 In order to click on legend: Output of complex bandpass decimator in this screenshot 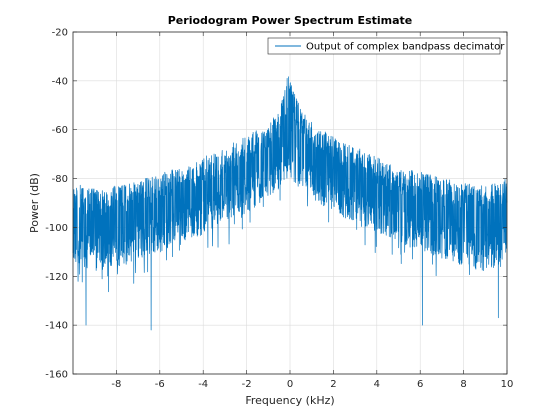, I will do `click(386, 46)`.